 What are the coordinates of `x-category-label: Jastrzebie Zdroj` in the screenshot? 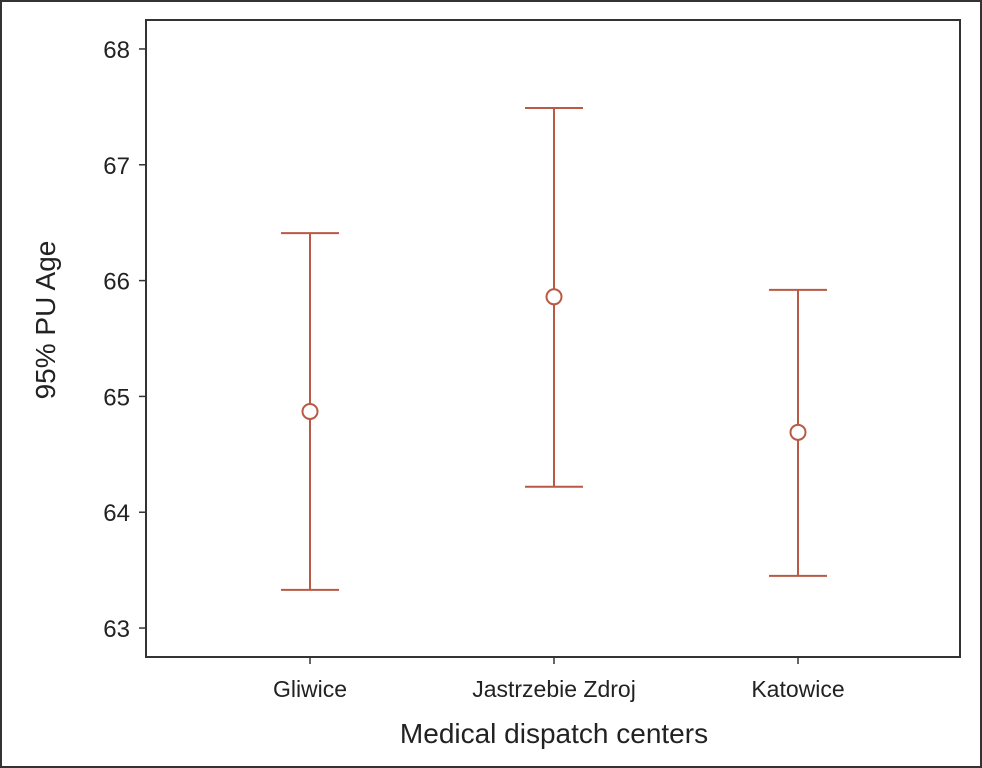 It's located at (554, 689).